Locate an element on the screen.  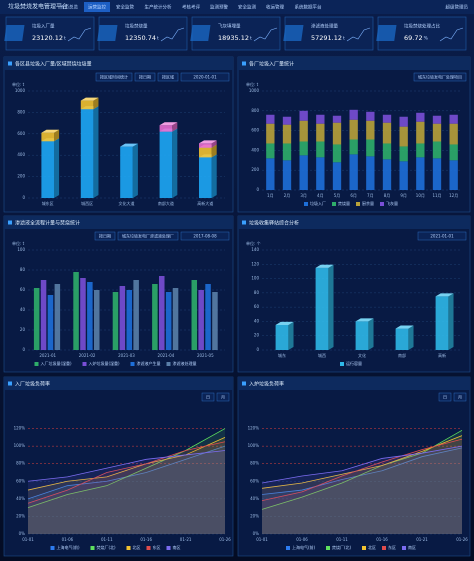
x-tick-label: 01-16 is located at coordinates (382, 539).